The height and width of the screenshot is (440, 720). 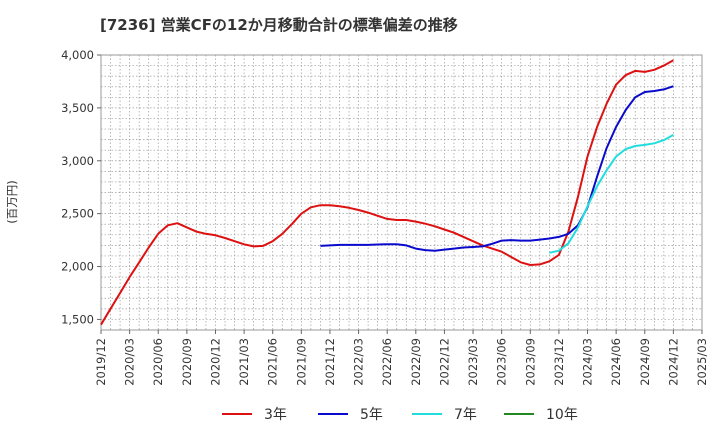 I want to click on legend-label-1: 3年, so click(x=275, y=415).